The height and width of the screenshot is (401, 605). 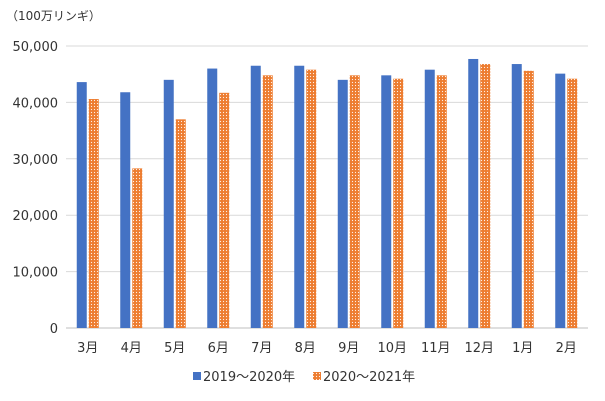 I want to click on legend-label-series1: 2019～2020年, so click(x=249, y=377).